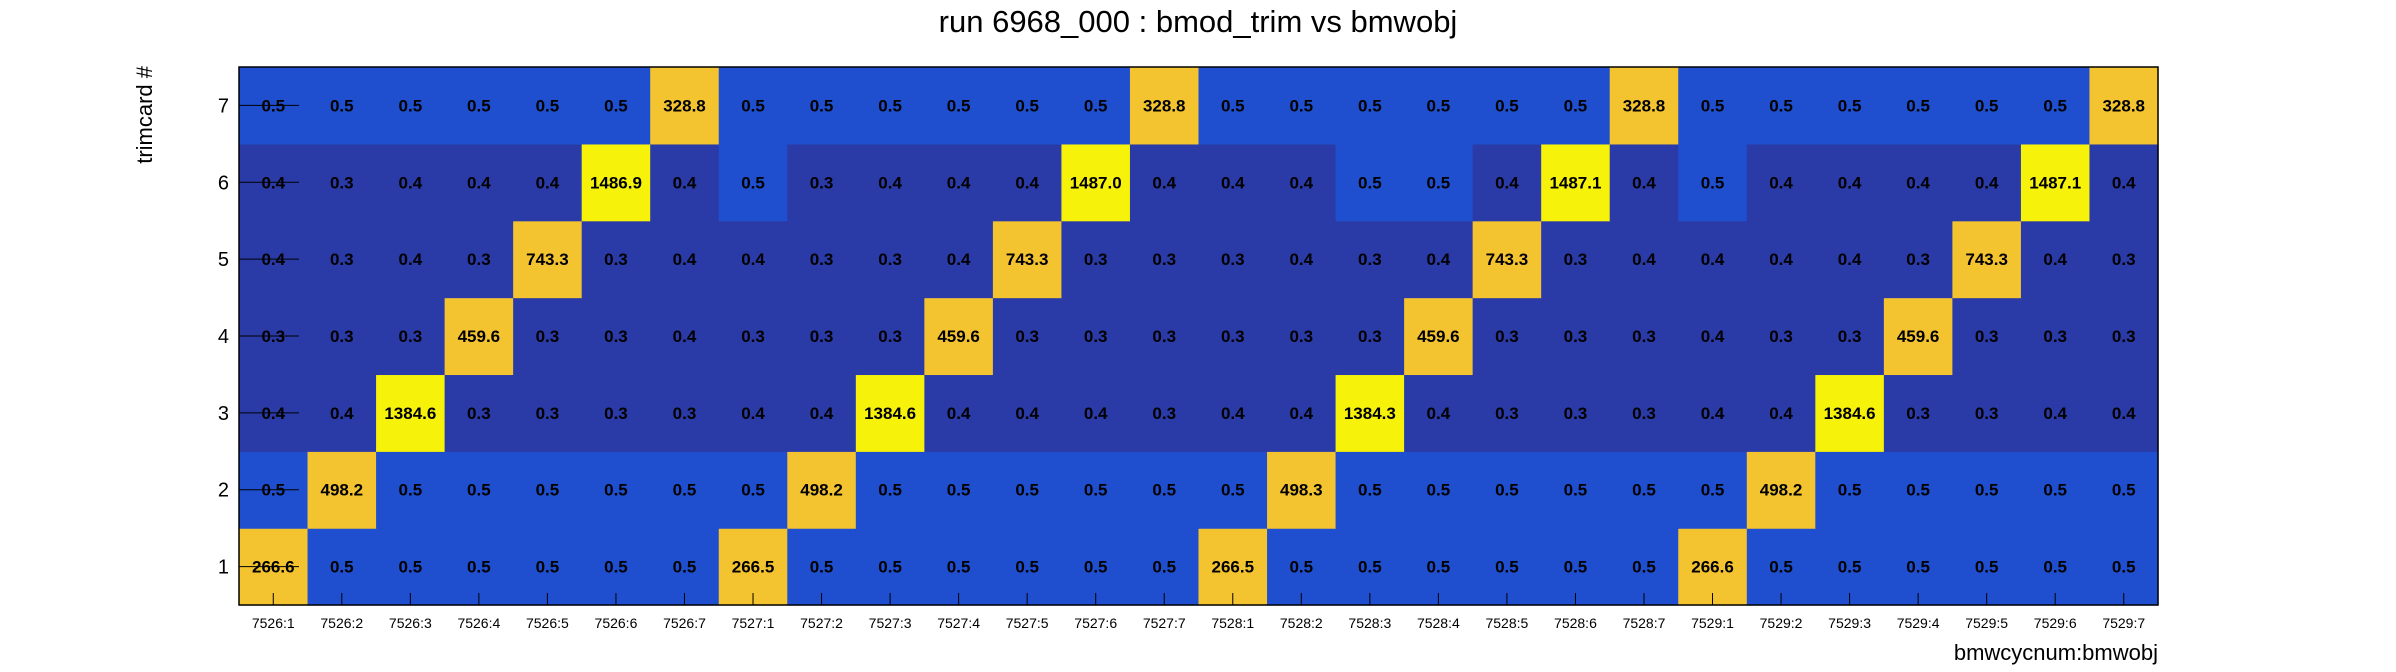 This screenshot has width=2396, height=672. I want to click on cell-value-label: 498.2, so click(1781, 490).